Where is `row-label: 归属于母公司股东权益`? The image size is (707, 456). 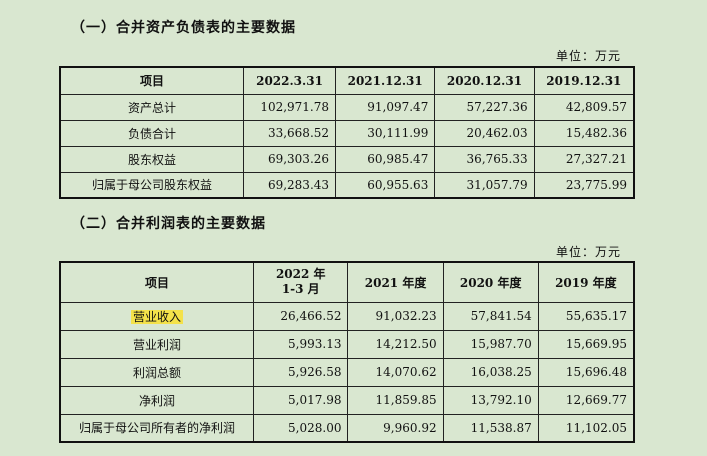 row-label: 归属于母公司股东权益 is located at coordinates (151, 185).